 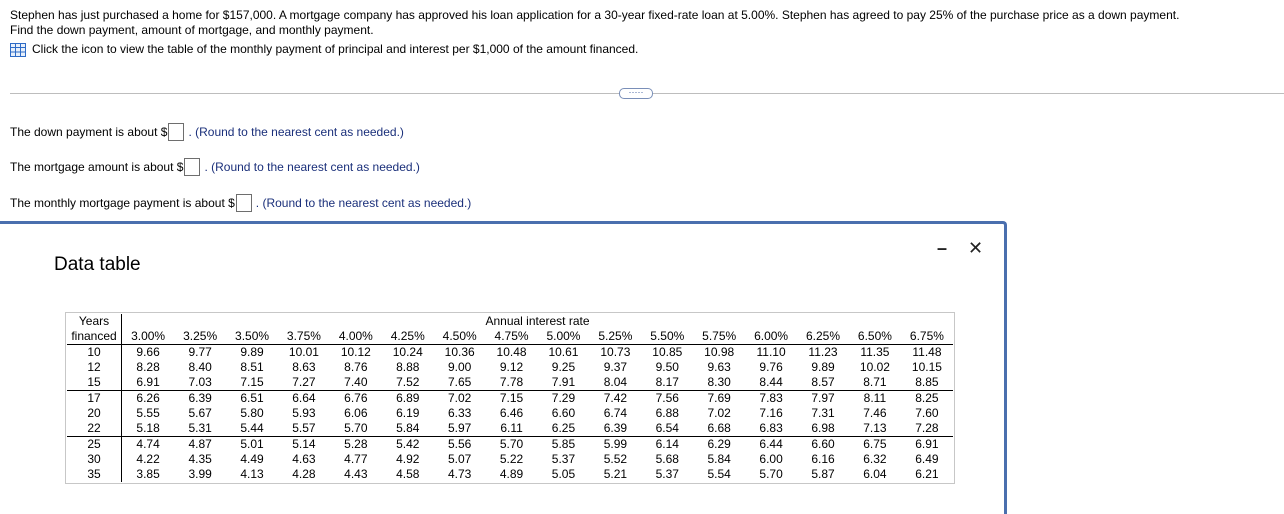 I want to click on payment-cell: 8.76, so click(x=356, y=367).